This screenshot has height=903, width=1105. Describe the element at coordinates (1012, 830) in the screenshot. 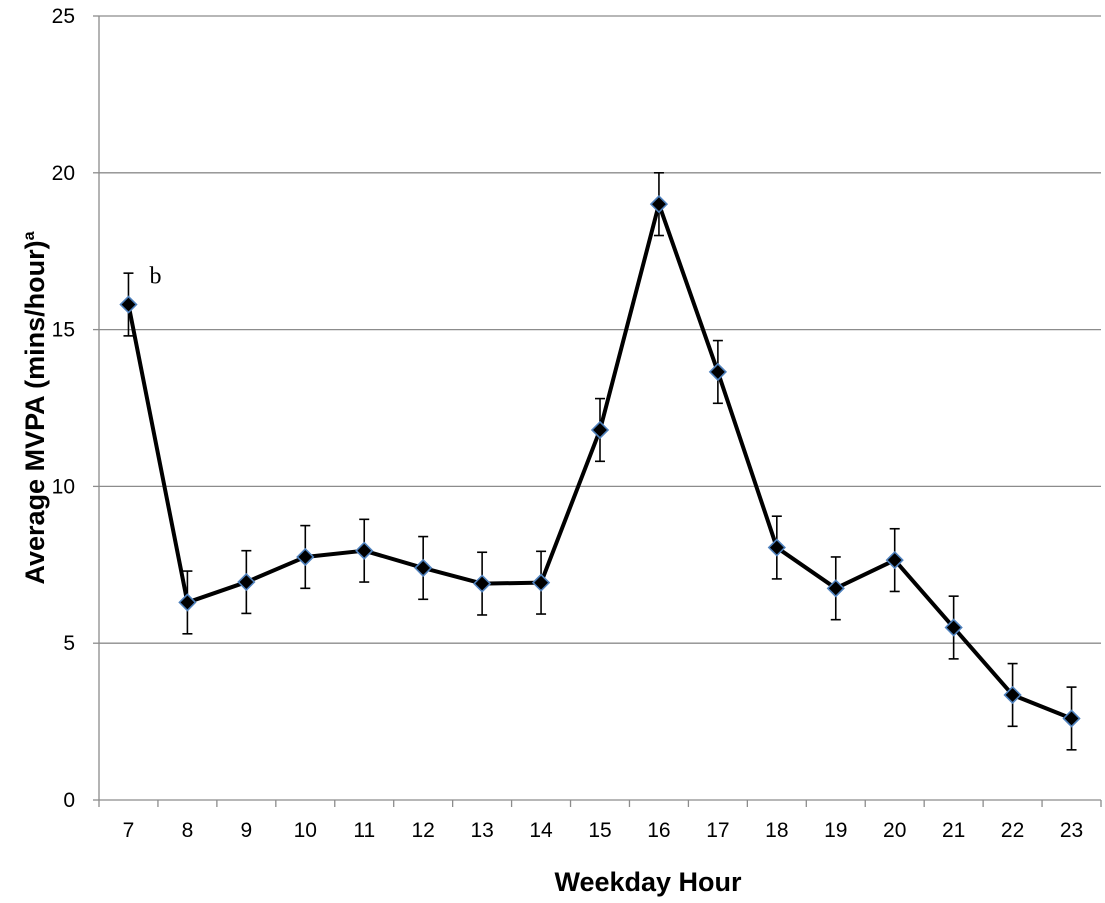

I see `x-tick-label: 22` at that location.